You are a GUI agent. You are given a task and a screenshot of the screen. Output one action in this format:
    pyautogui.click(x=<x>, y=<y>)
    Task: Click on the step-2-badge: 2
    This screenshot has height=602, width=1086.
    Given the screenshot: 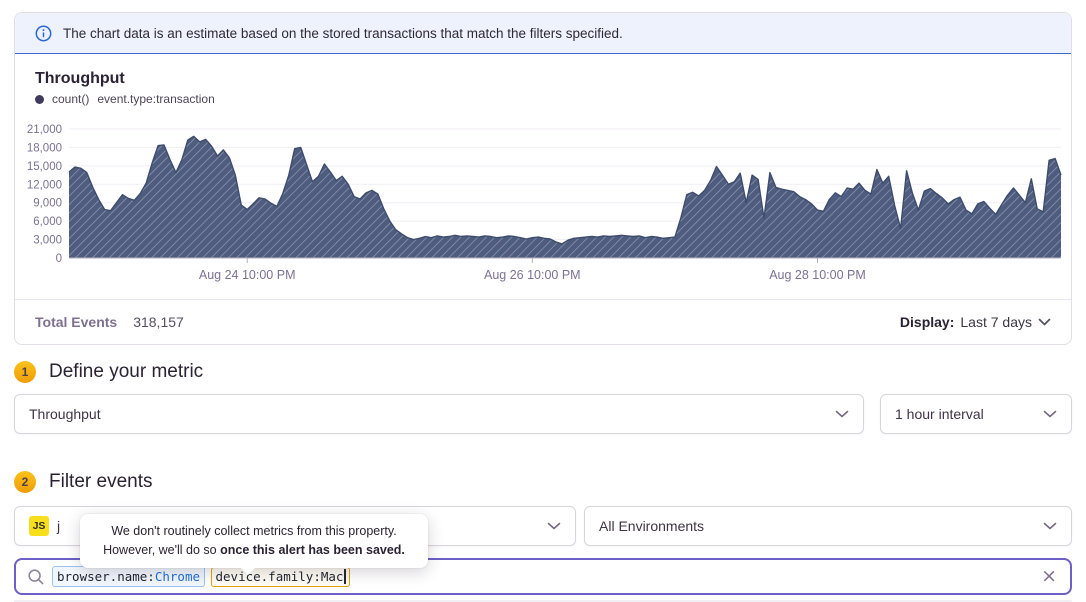 What is the action you would take?
    pyautogui.click(x=25, y=482)
    